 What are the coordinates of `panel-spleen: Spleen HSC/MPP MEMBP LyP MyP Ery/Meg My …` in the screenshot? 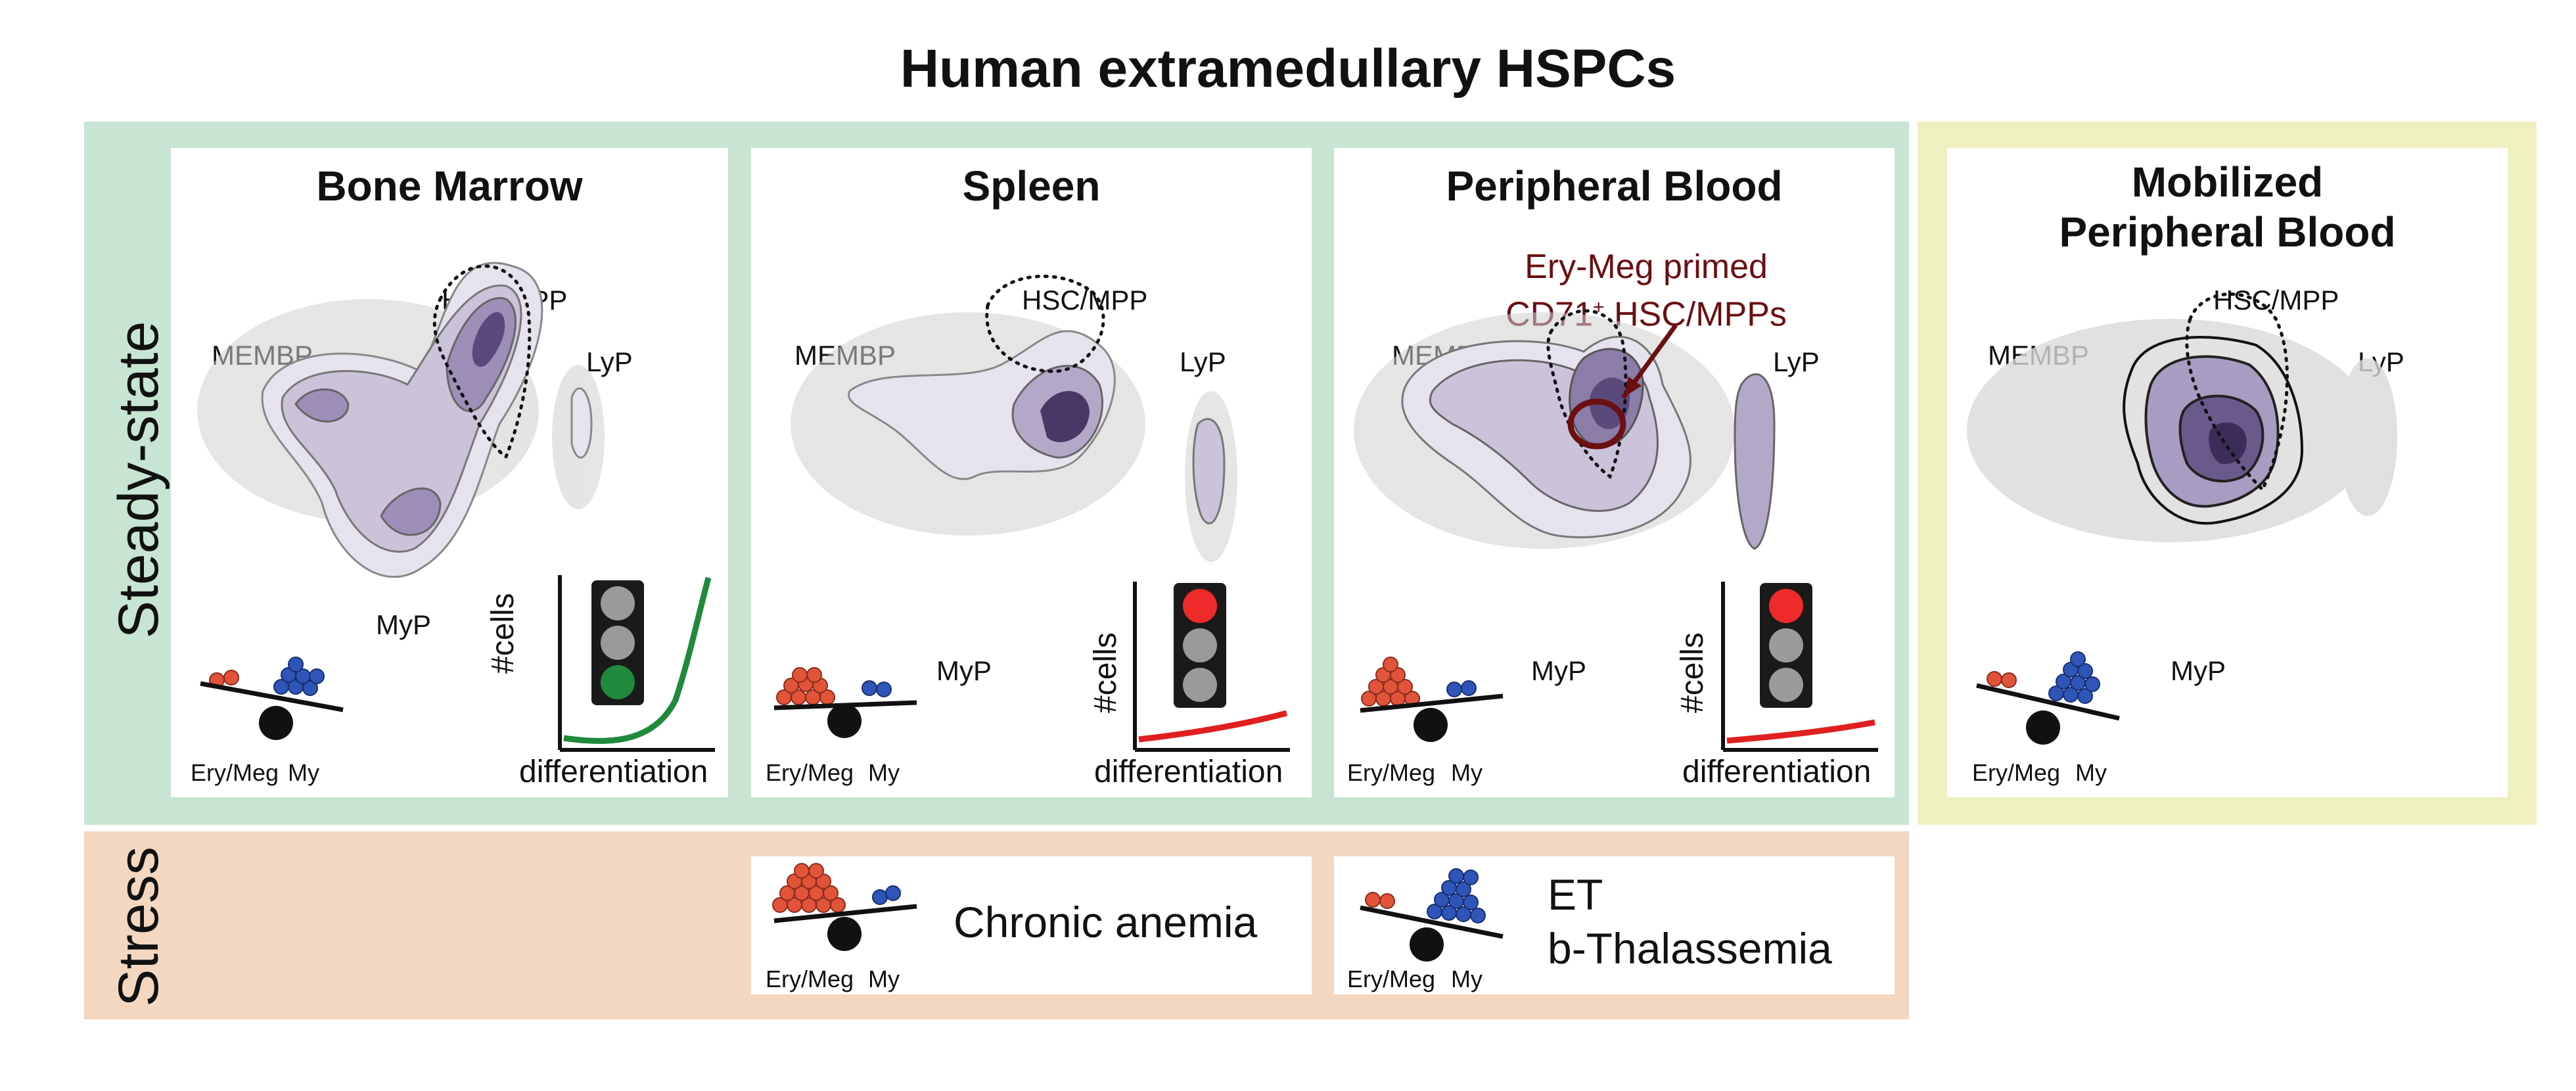 It's located at (1031, 473).